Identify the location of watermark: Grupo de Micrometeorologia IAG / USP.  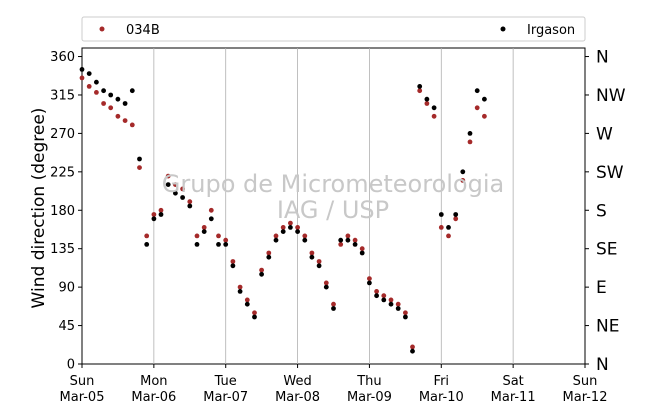
(333, 197).